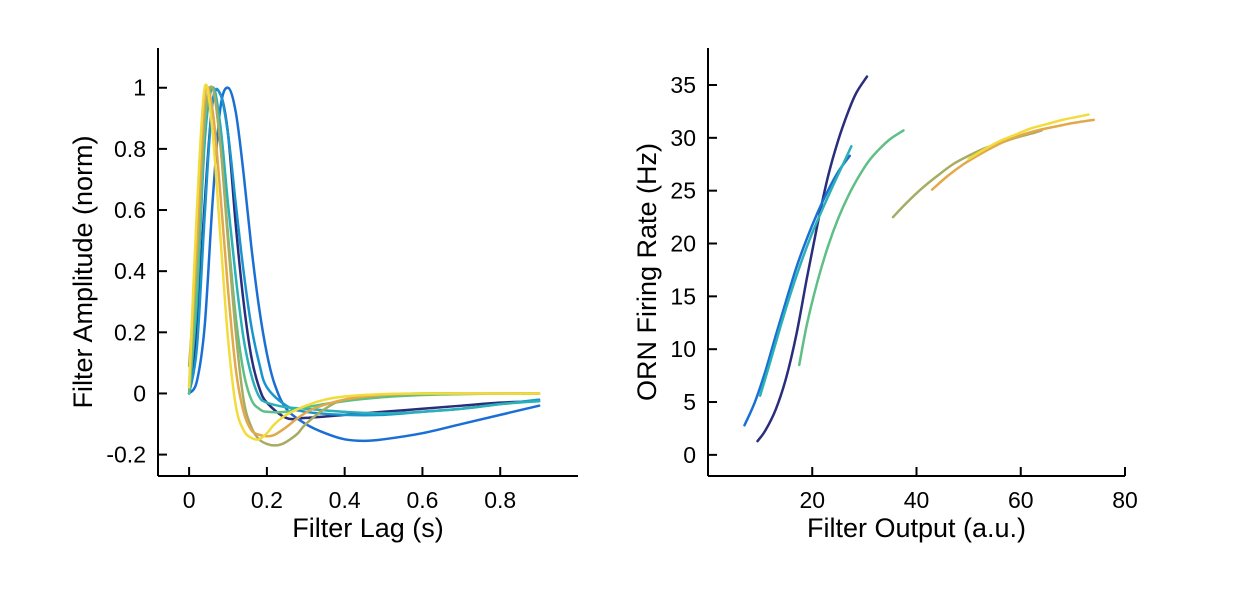 The width and height of the screenshot is (1260, 590). I want to click on y-tick-label: -0.2, so click(126, 455).